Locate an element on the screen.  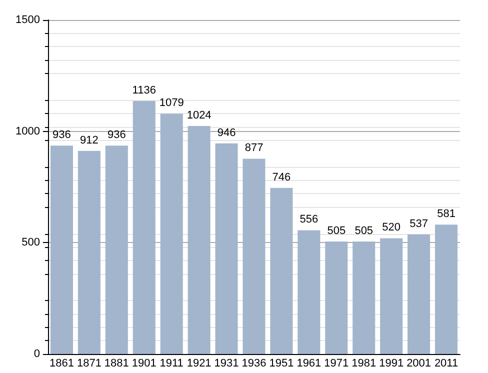
x-tick-label: 1901 is located at coordinates (144, 364).